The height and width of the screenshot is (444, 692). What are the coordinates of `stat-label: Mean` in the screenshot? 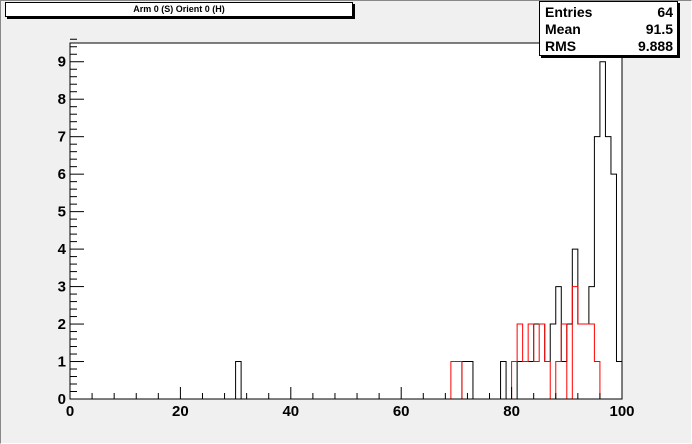 It's located at (563, 29).